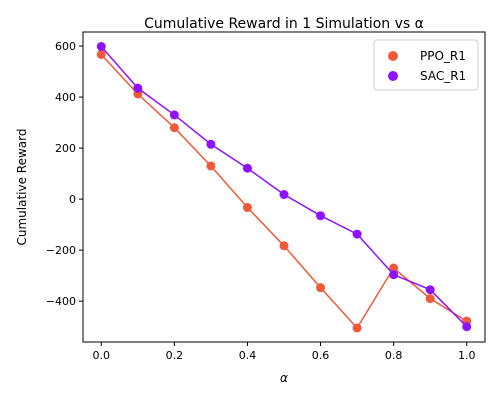  What do you see at coordinates (65, 97) in the screenshot?
I see `y-tick-label: 400` at bounding box center [65, 97].